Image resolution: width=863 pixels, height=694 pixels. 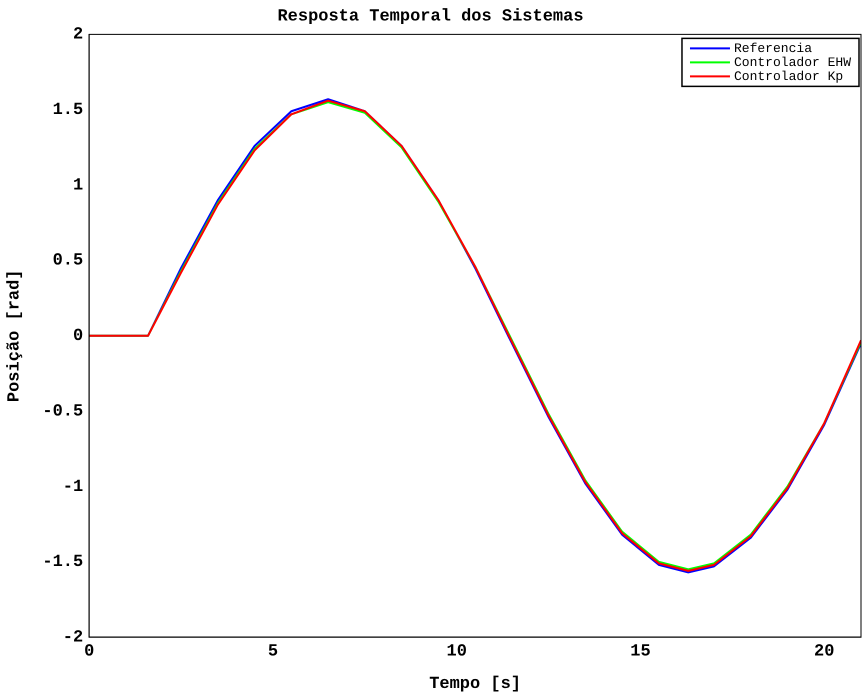 What do you see at coordinates (63, 412) in the screenshot?
I see `y-tick-label: -0.5` at bounding box center [63, 412].